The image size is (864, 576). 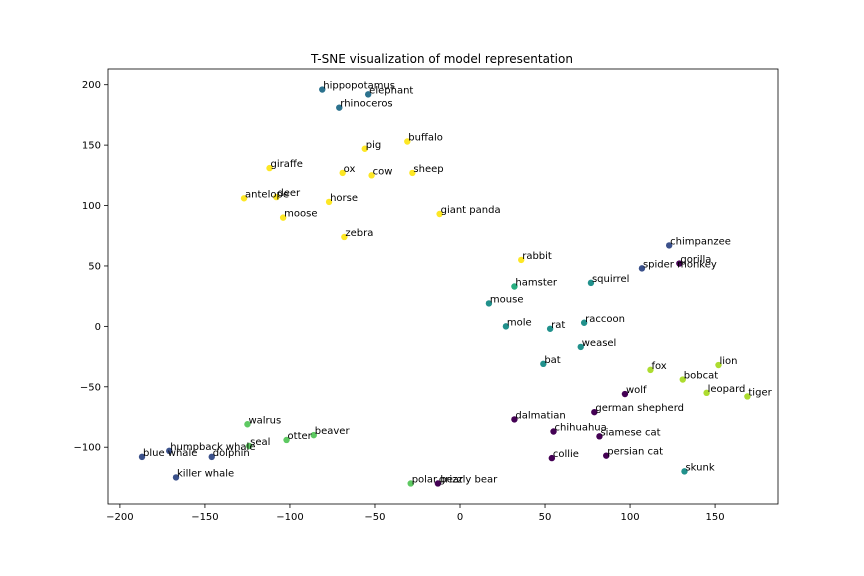 I want to click on point-spider-monkey, so click(x=642, y=268).